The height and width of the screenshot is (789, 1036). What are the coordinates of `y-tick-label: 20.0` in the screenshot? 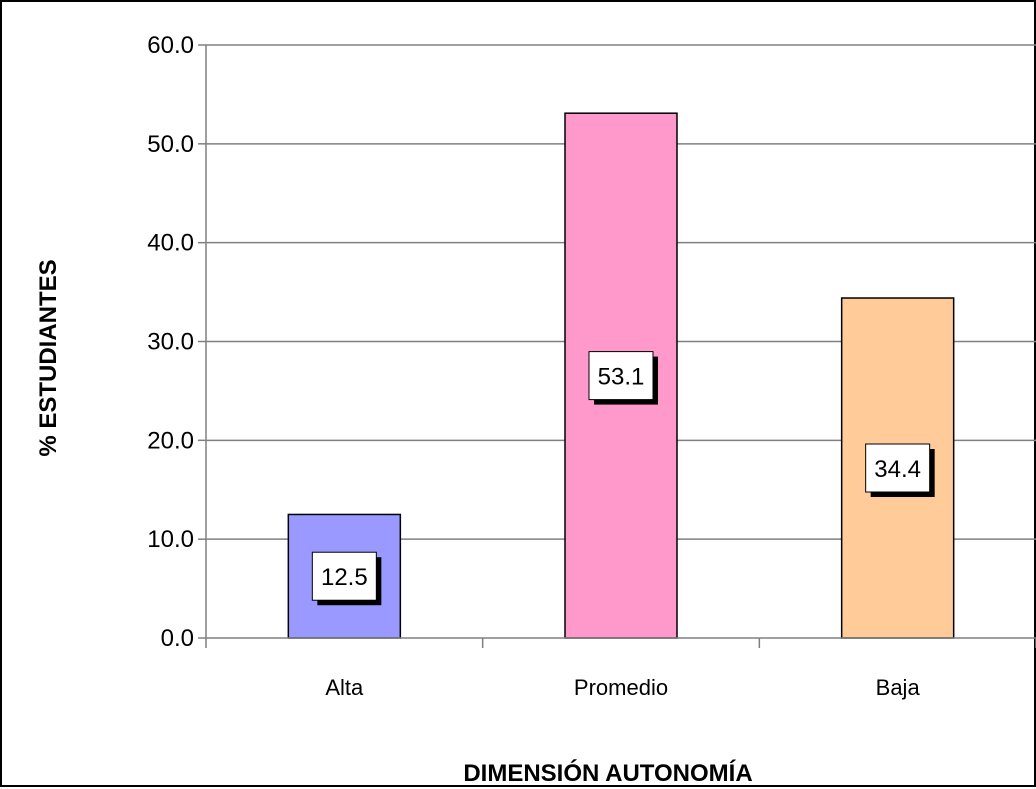 It's located at (170, 440).